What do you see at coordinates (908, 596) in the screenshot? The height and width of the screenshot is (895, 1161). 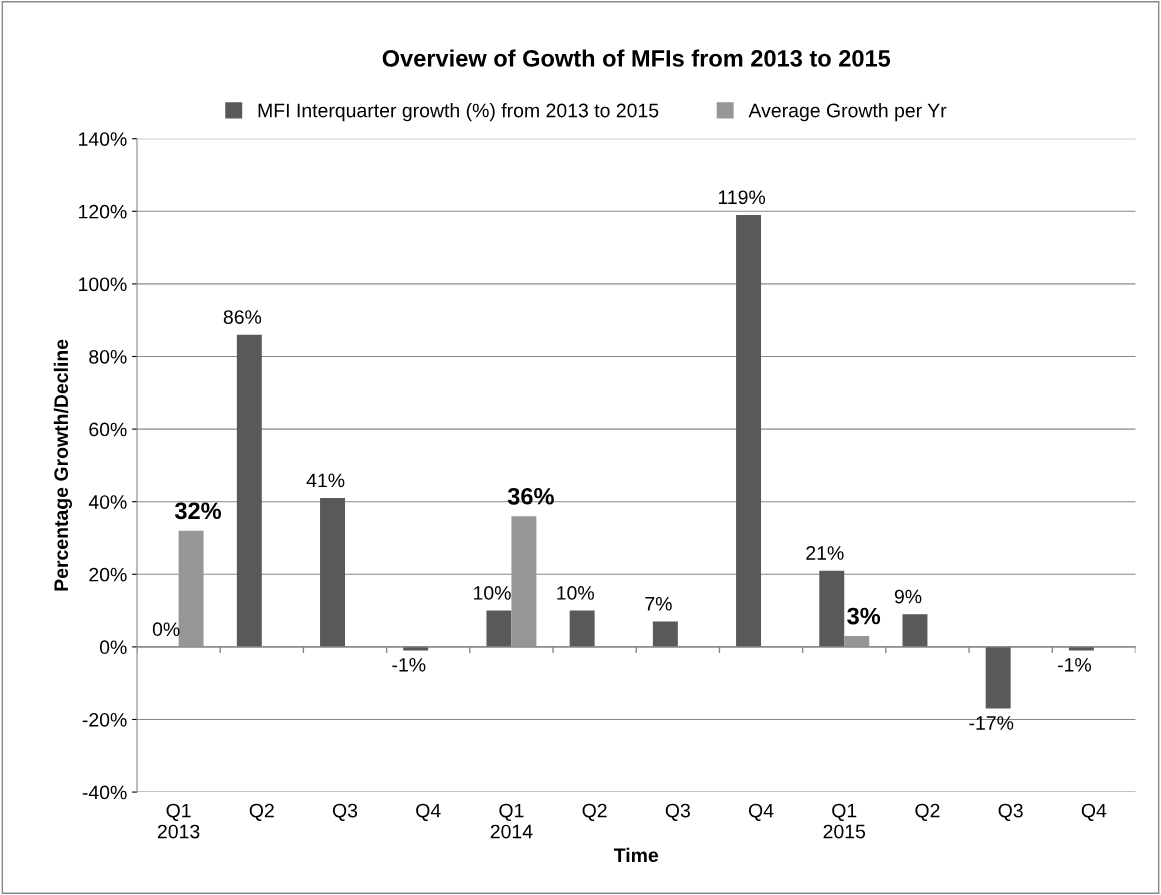 I see `data-label: 9%` at bounding box center [908, 596].